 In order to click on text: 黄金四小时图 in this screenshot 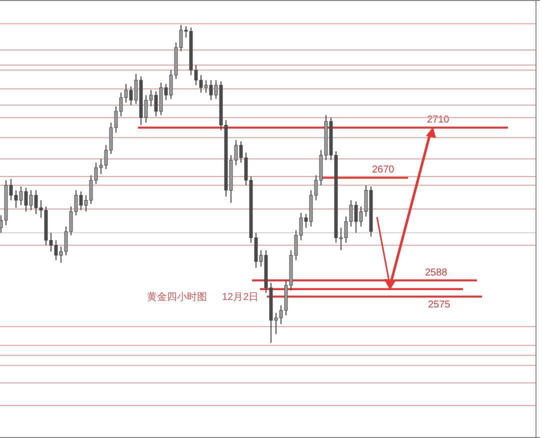, I will do `click(177, 297)`.